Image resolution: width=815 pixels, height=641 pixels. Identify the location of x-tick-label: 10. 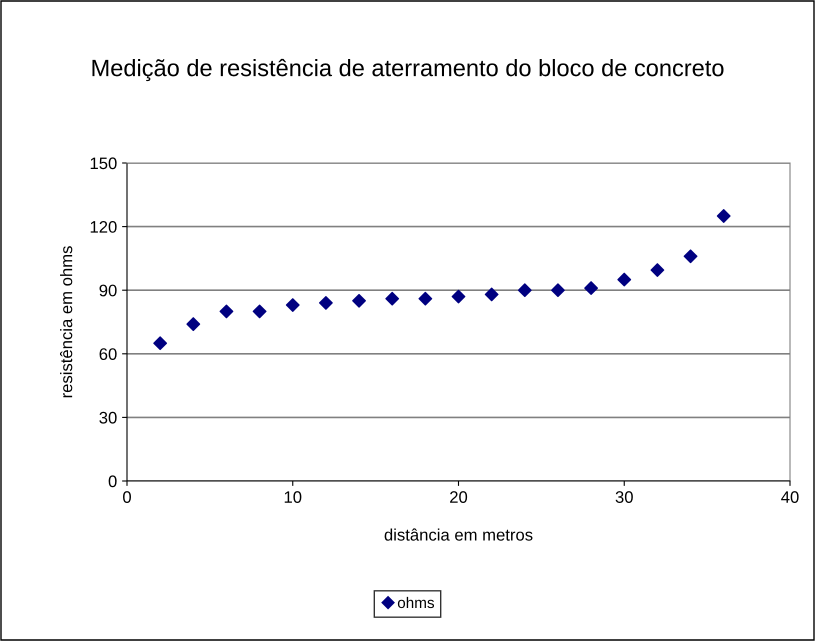
(293, 497).